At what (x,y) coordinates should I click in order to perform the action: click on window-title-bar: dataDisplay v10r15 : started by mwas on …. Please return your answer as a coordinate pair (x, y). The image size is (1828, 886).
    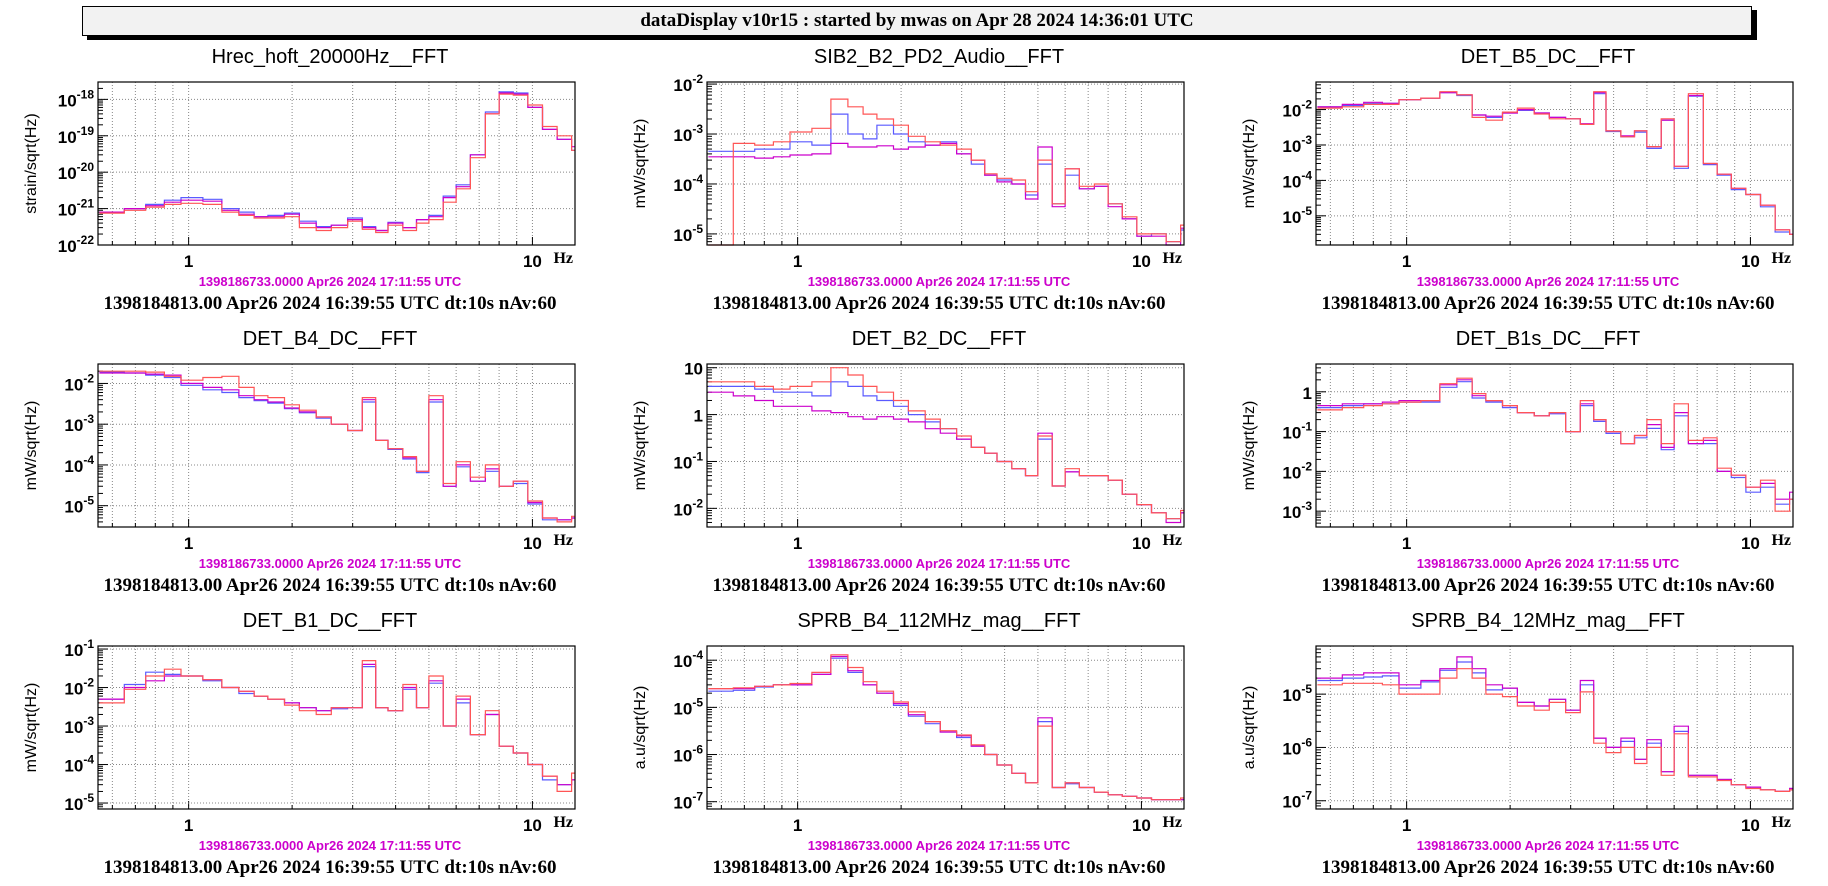
    Looking at the image, I should click on (917, 21).